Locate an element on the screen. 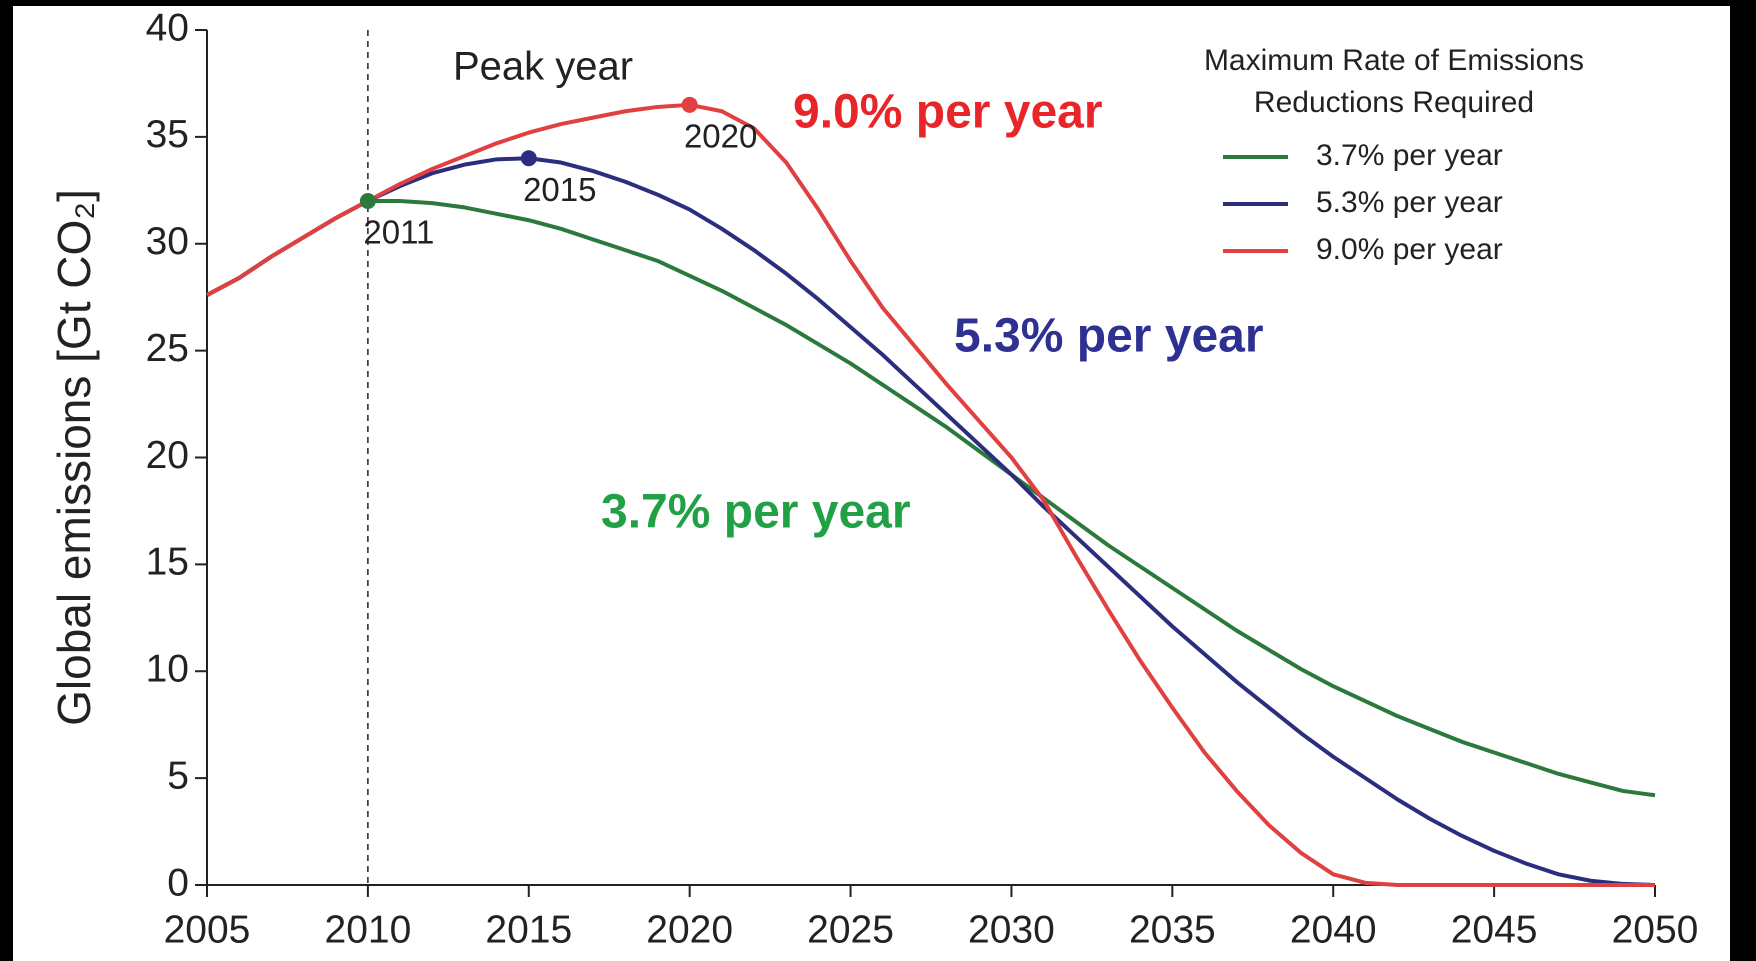 The width and height of the screenshot is (1756, 961). x-tick-label: 2035 is located at coordinates (1172, 929).